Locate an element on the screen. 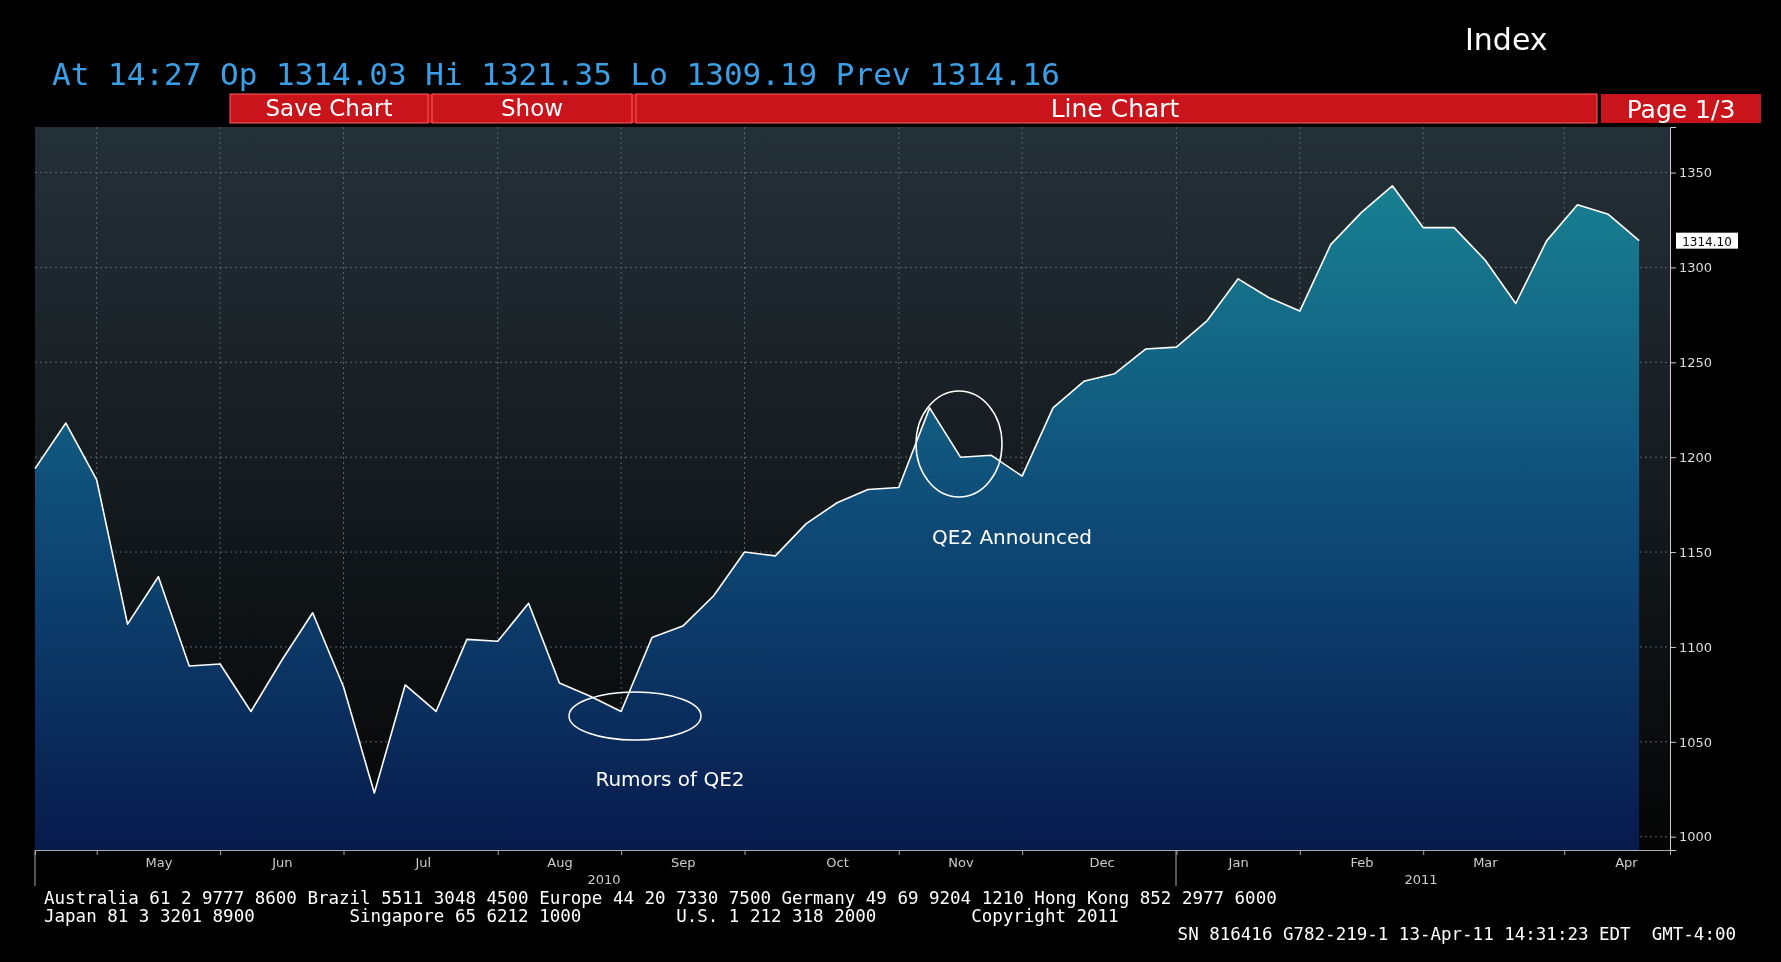 The width and height of the screenshot is (1781, 962). x-tick-label: Jan is located at coordinates (1238, 863).